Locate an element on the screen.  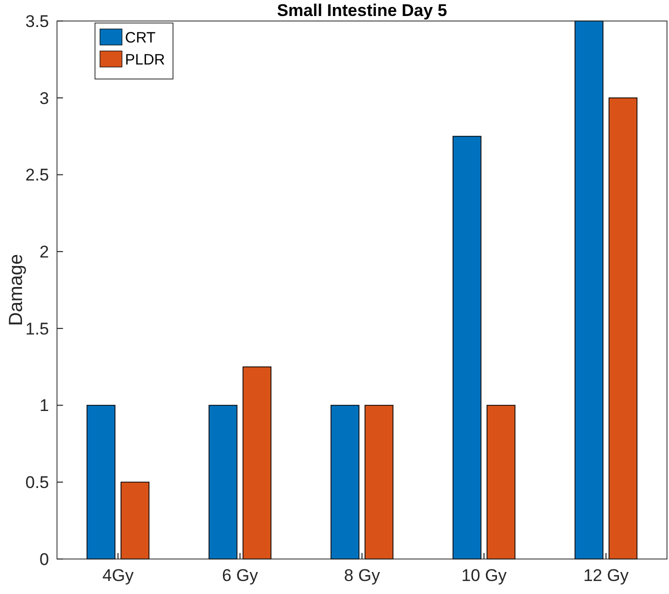
y-tick-label: 2.5 is located at coordinates (37, 175).